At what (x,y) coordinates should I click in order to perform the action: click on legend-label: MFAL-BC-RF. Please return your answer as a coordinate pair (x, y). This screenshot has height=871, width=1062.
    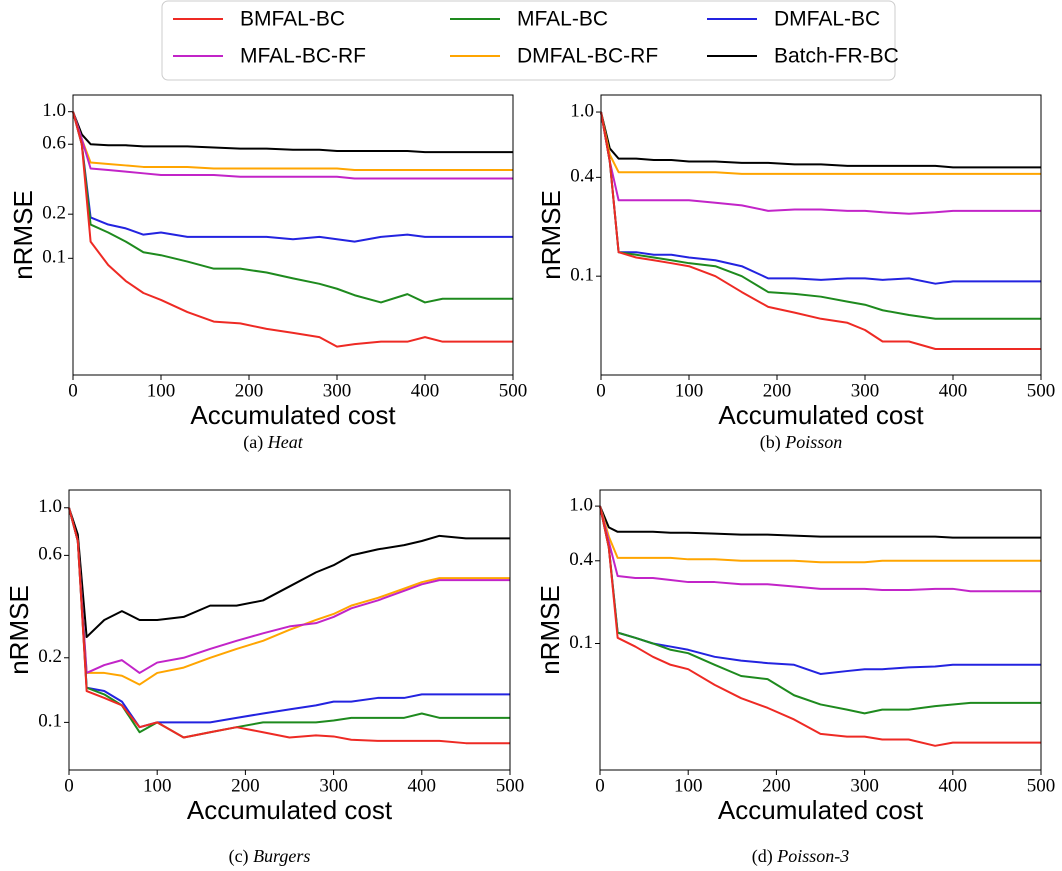
    Looking at the image, I should click on (303, 56).